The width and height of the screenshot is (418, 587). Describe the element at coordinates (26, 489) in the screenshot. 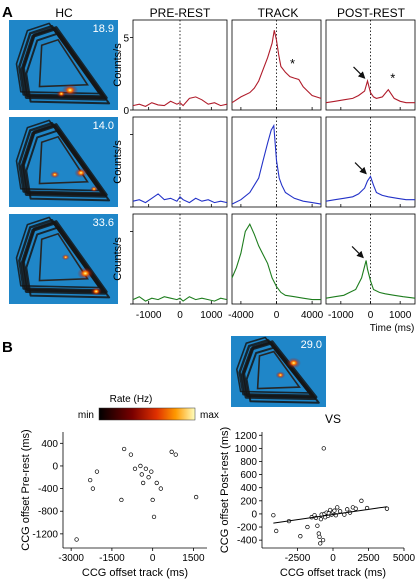

I see `scatter-ylabel: CCG offset Pre-rest (ms)` at that location.